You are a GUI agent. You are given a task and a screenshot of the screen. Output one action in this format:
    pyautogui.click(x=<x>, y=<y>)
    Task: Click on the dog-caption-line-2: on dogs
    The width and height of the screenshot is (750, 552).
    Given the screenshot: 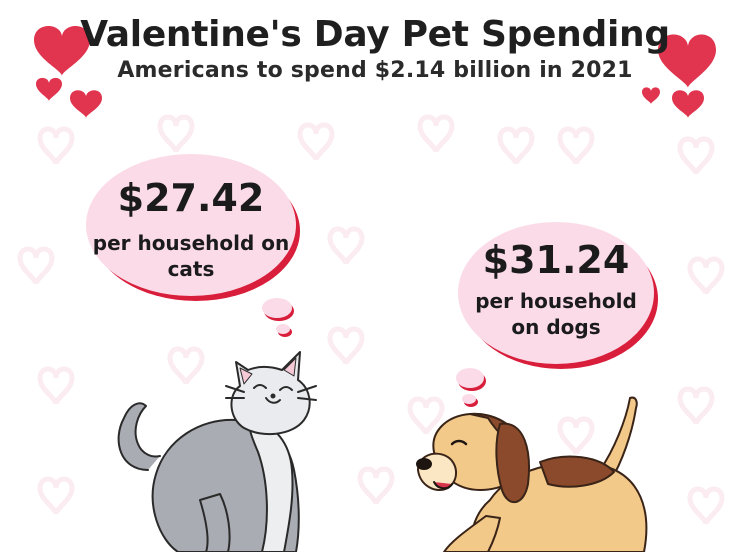 What is the action you would take?
    pyautogui.click(x=556, y=327)
    